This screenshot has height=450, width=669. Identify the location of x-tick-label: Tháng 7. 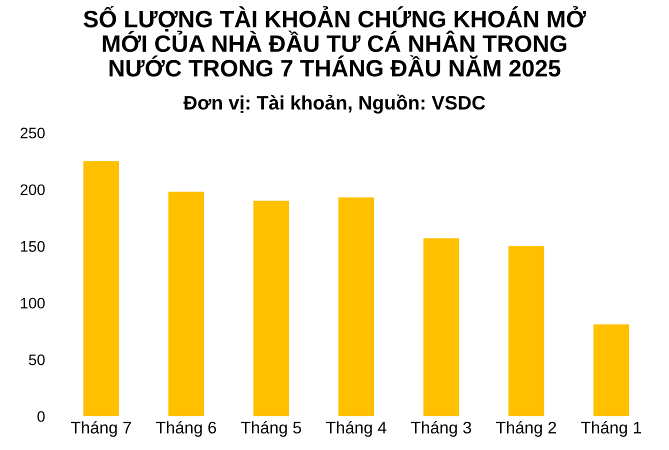
(100, 429).